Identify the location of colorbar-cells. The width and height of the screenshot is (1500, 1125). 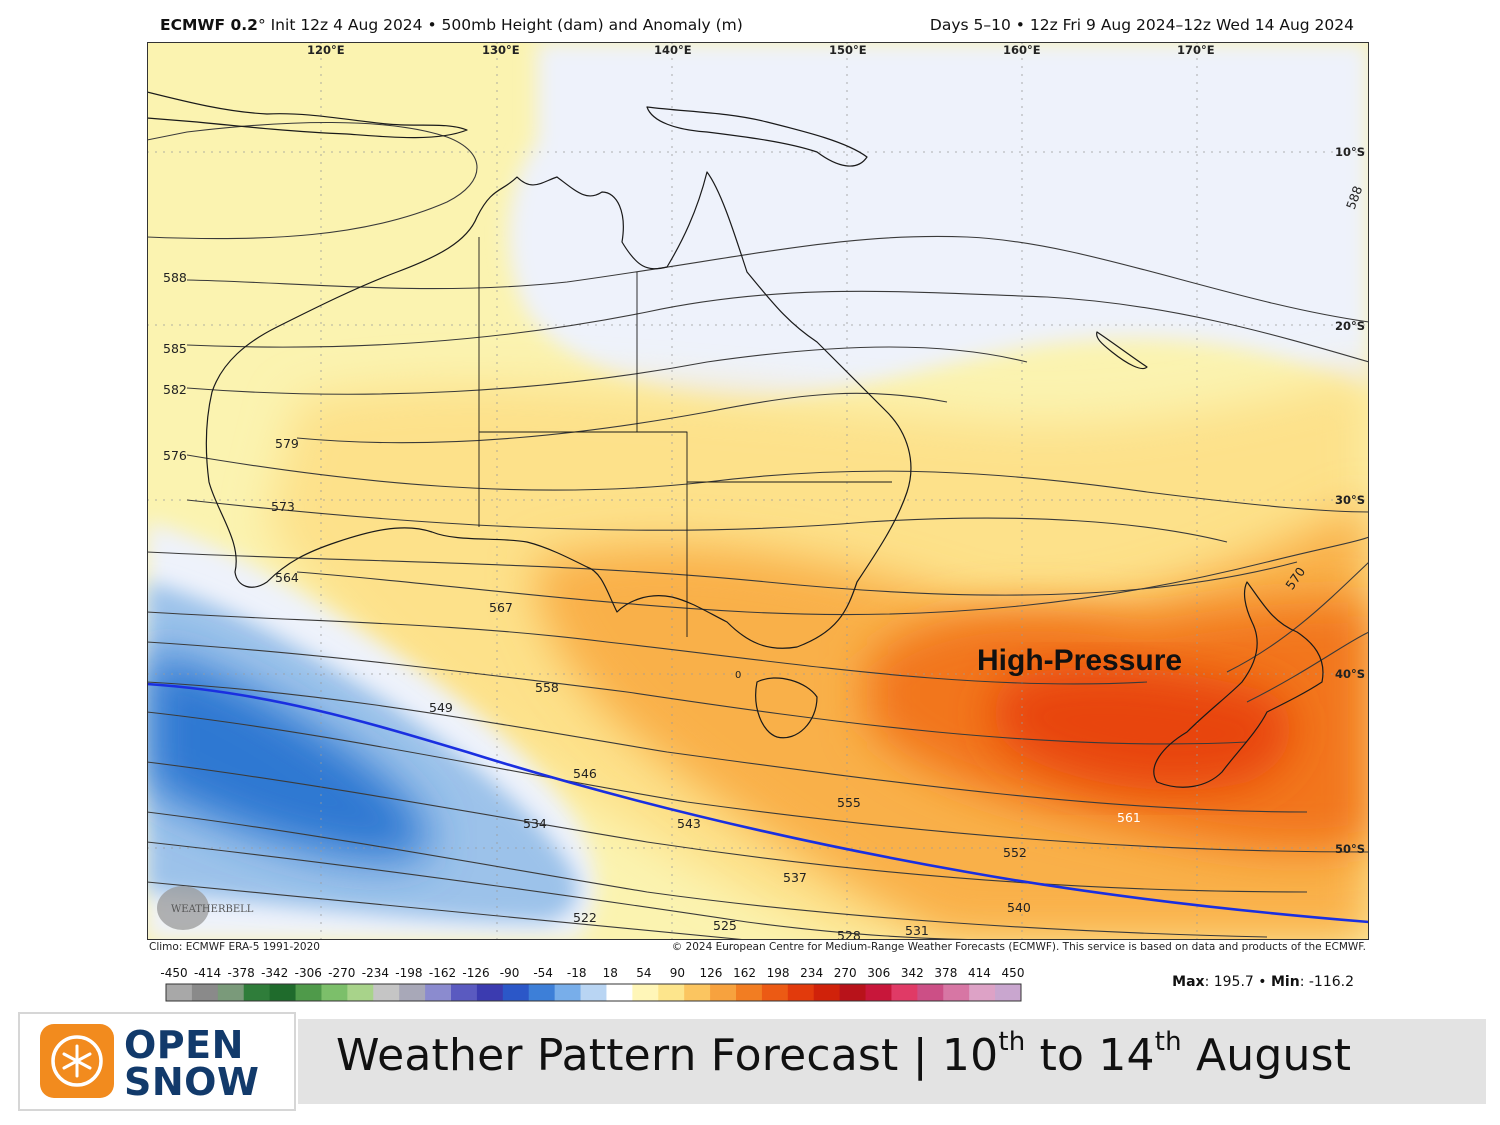
(594, 992).